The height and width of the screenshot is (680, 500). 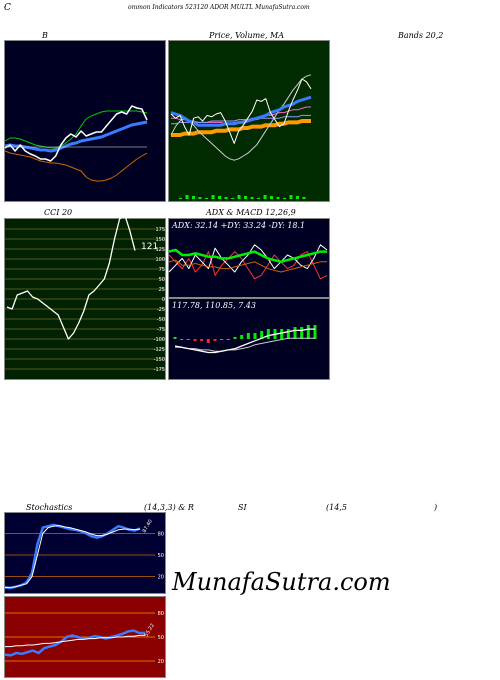 I want to click on cci-tick-label: -175, so click(x=159, y=370).